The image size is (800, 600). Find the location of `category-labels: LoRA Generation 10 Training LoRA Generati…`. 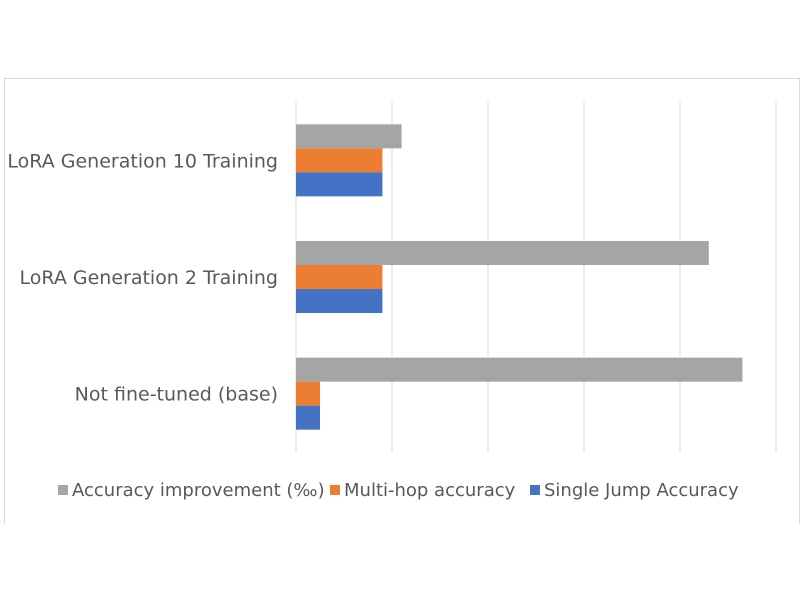

category-labels: LoRA Generation 10 Training LoRA Generati… is located at coordinates (142, 277).